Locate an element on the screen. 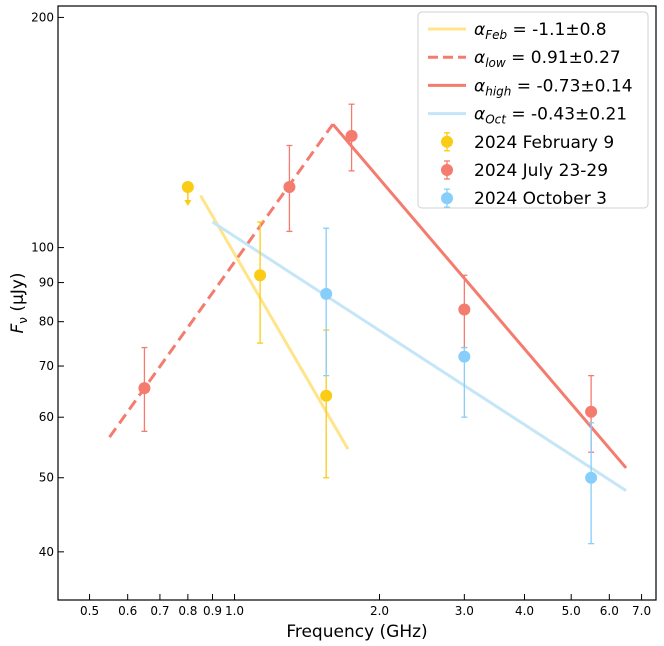 Image resolution: width=664 pixels, height=646 pixels. x-tick-label-4: 0.9 is located at coordinates (212, 611).